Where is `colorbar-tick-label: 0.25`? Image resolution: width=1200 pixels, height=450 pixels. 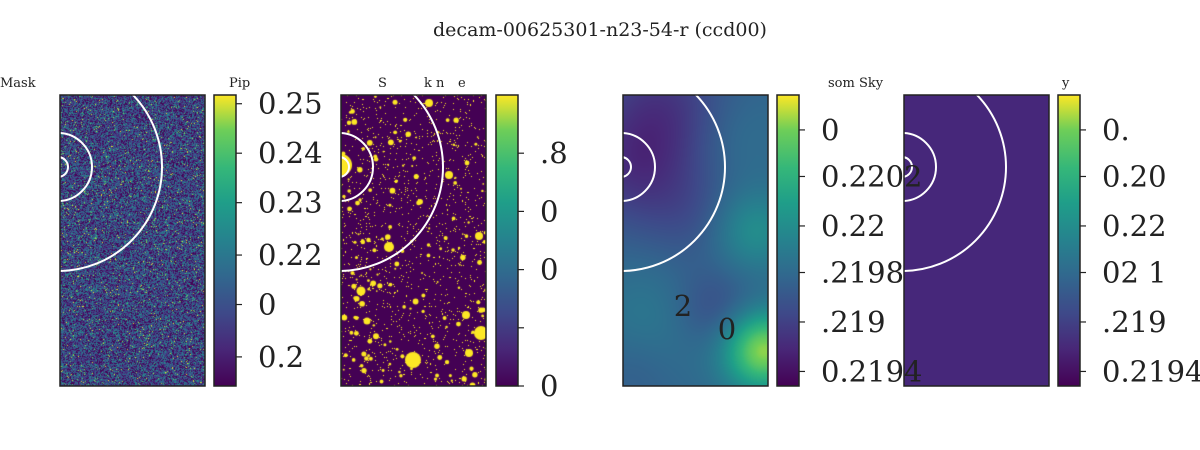 colorbar-tick-label: 0.25 is located at coordinates (290, 104).